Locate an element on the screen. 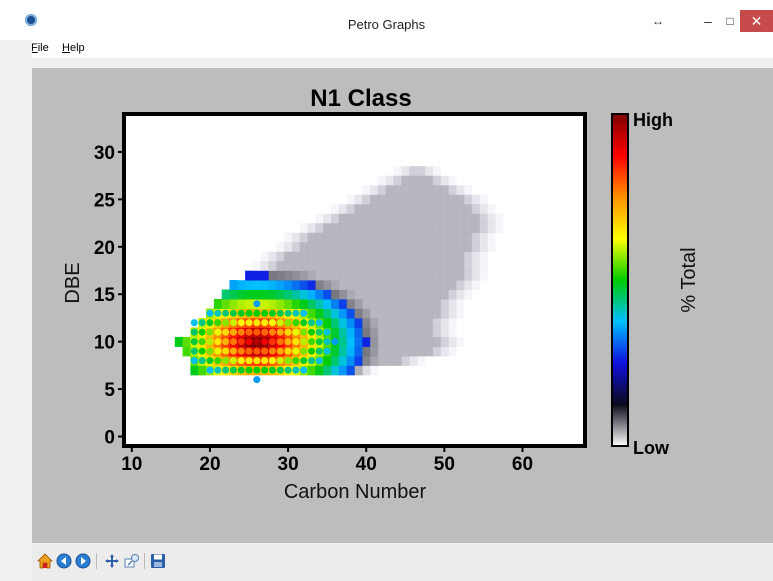 This screenshot has height=581, width=773. menu-file: File is located at coordinates (40, 48).